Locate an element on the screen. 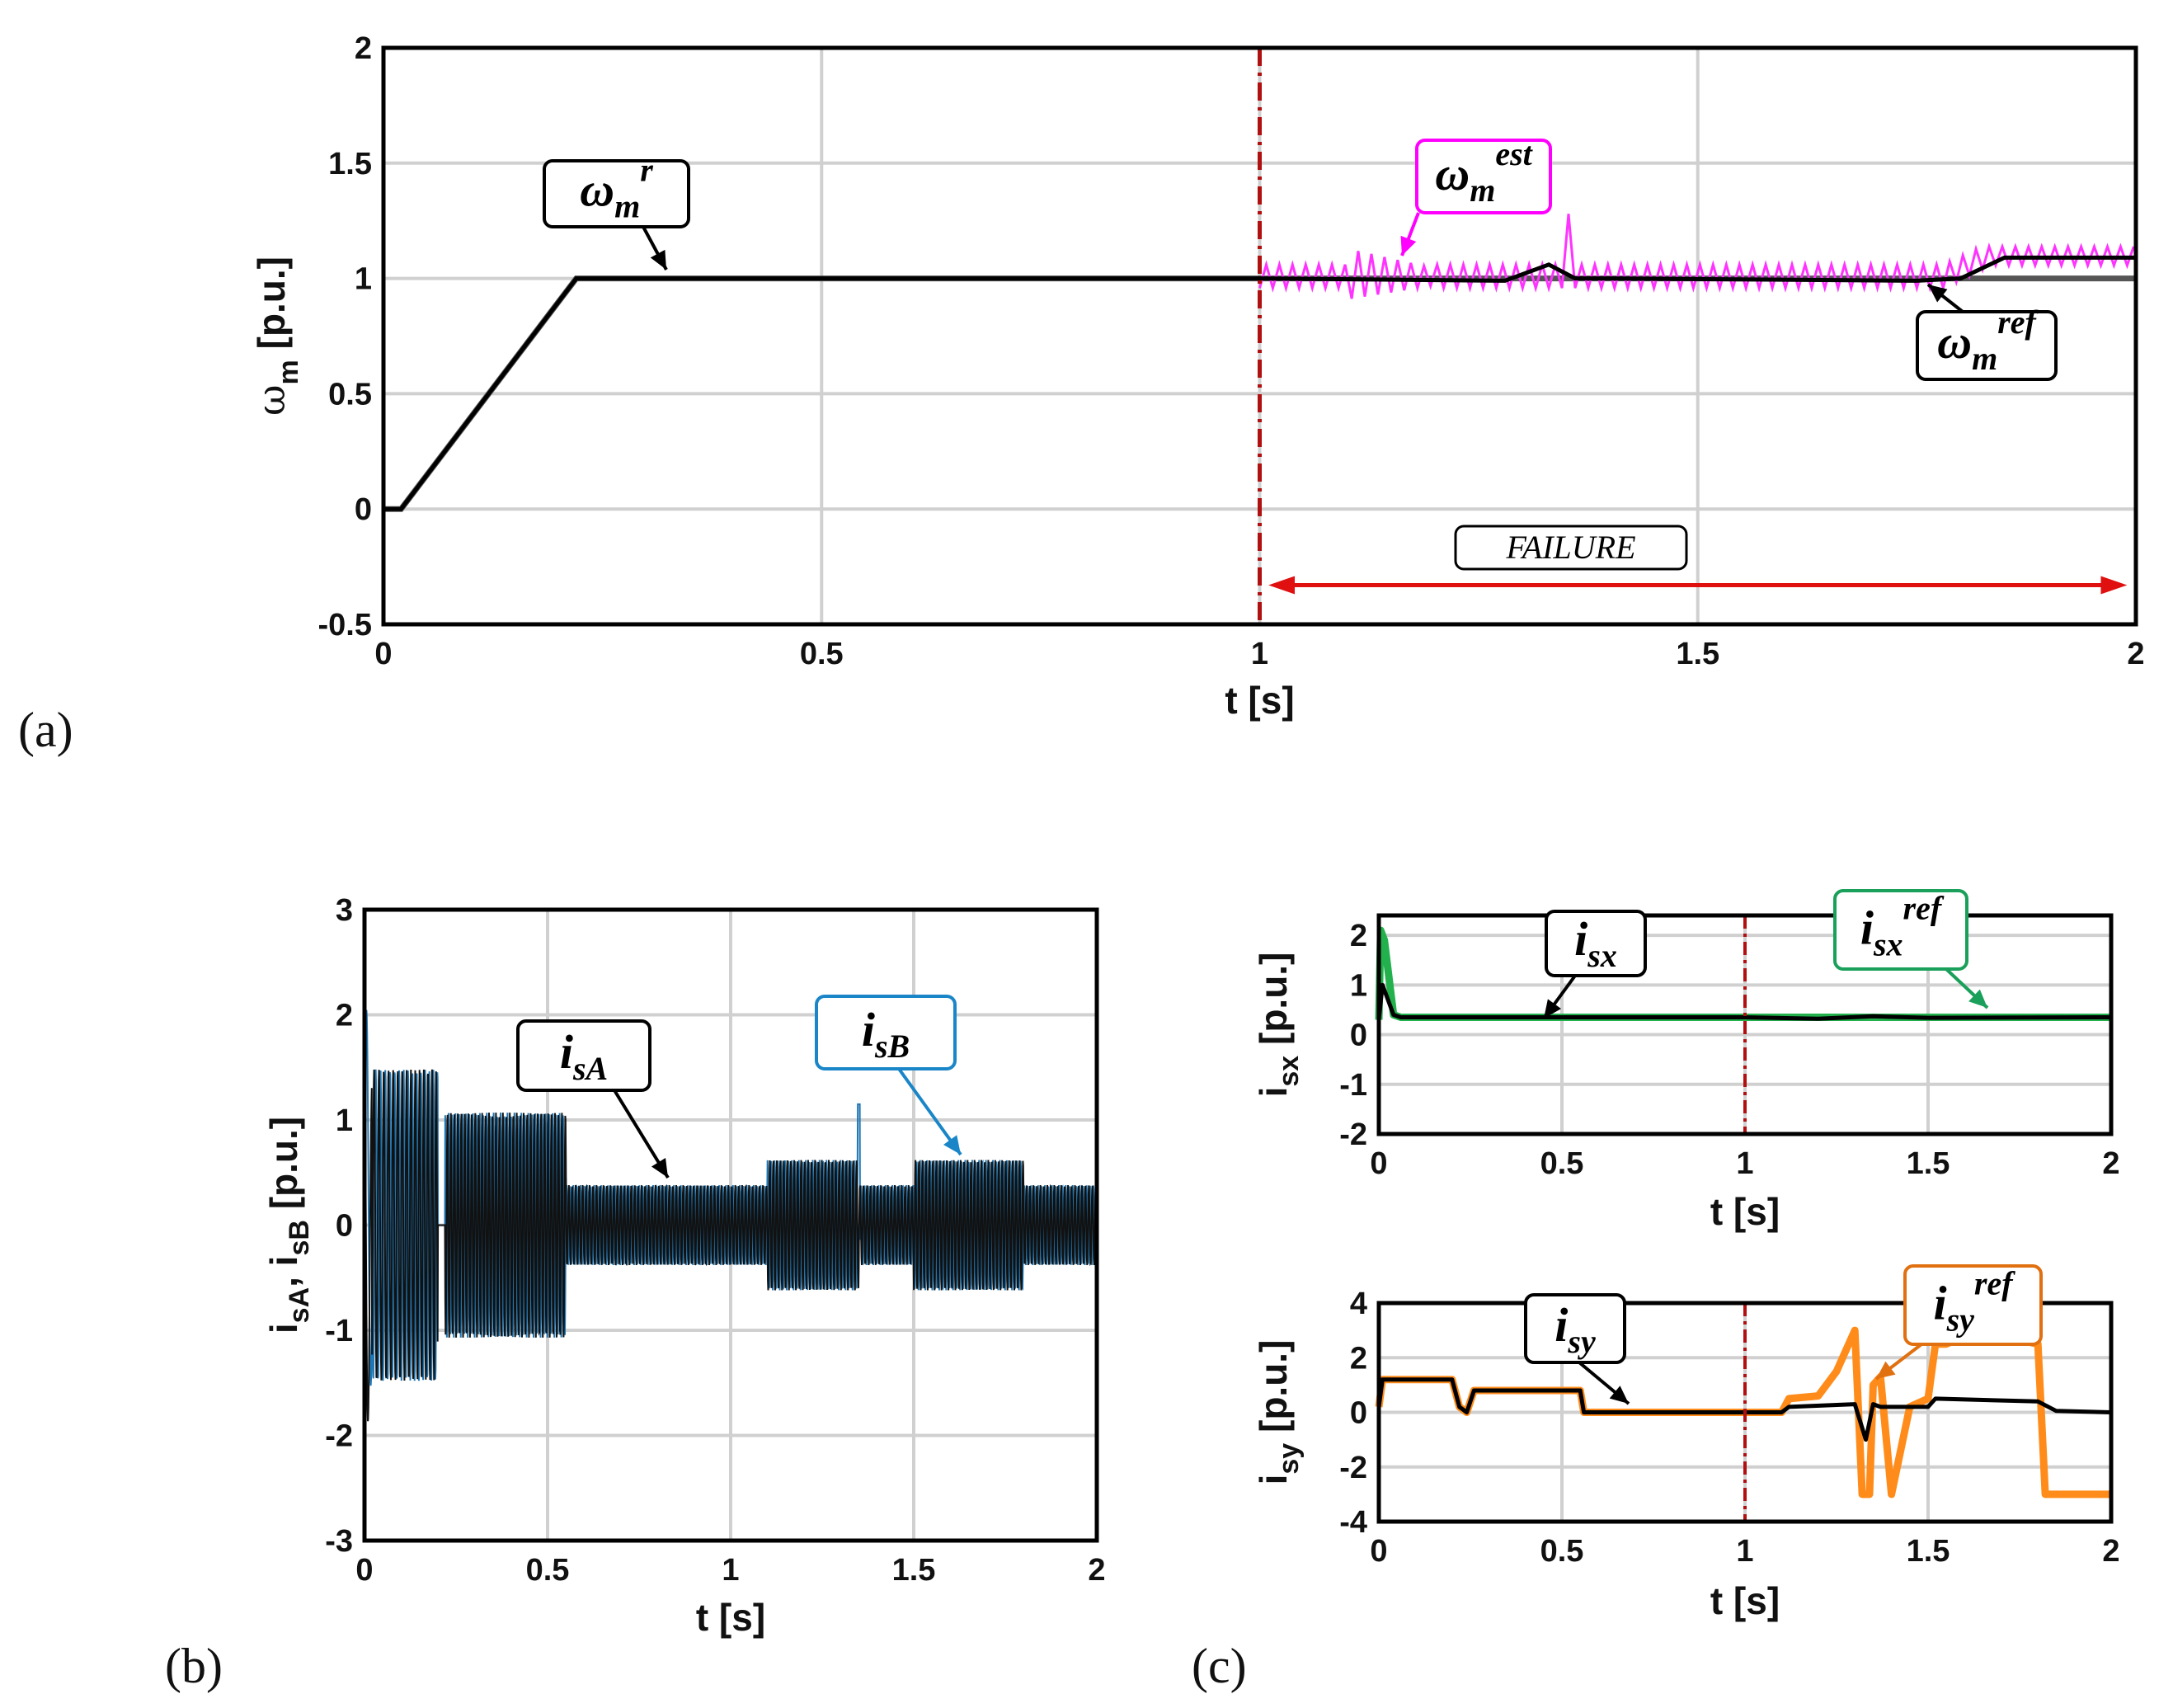 The image size is (2173, 1708). panel-label-c: (c) is located at coordinates (1219, 1666).